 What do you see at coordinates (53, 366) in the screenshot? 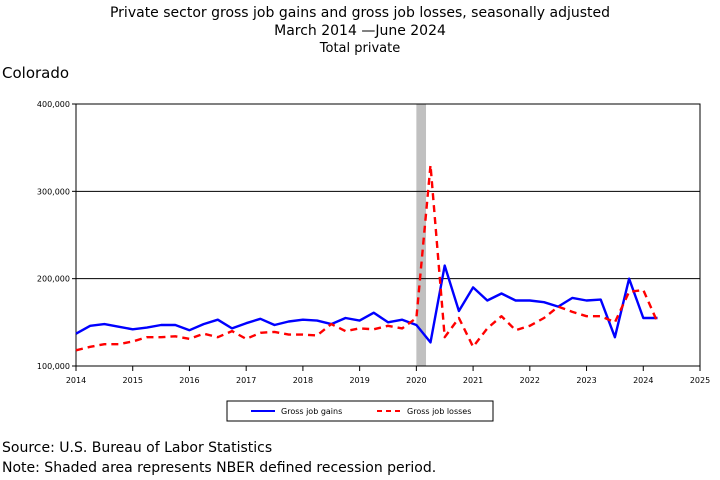
I see `y-tick-label: 100,000` at bounding box center [53, 366].